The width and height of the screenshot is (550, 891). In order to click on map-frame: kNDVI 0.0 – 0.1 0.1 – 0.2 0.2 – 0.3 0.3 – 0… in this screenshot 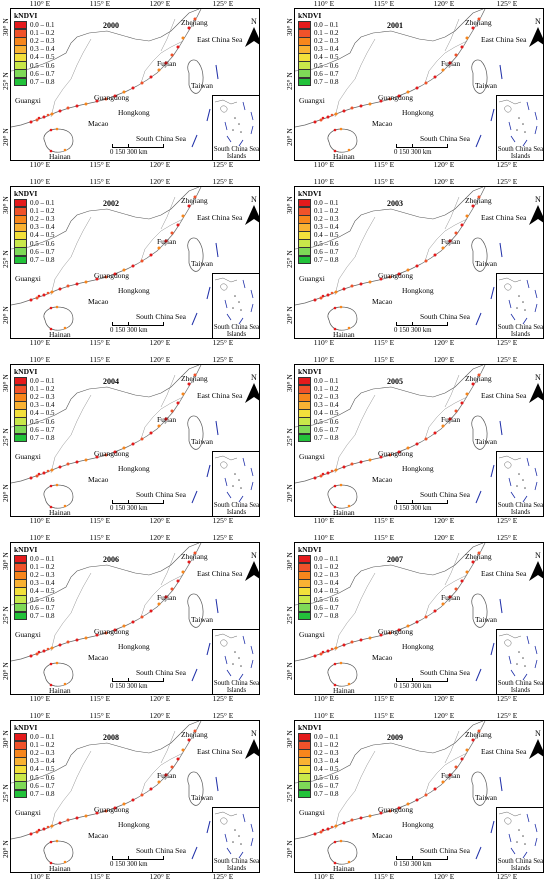, I will do `click(419, 618)`.